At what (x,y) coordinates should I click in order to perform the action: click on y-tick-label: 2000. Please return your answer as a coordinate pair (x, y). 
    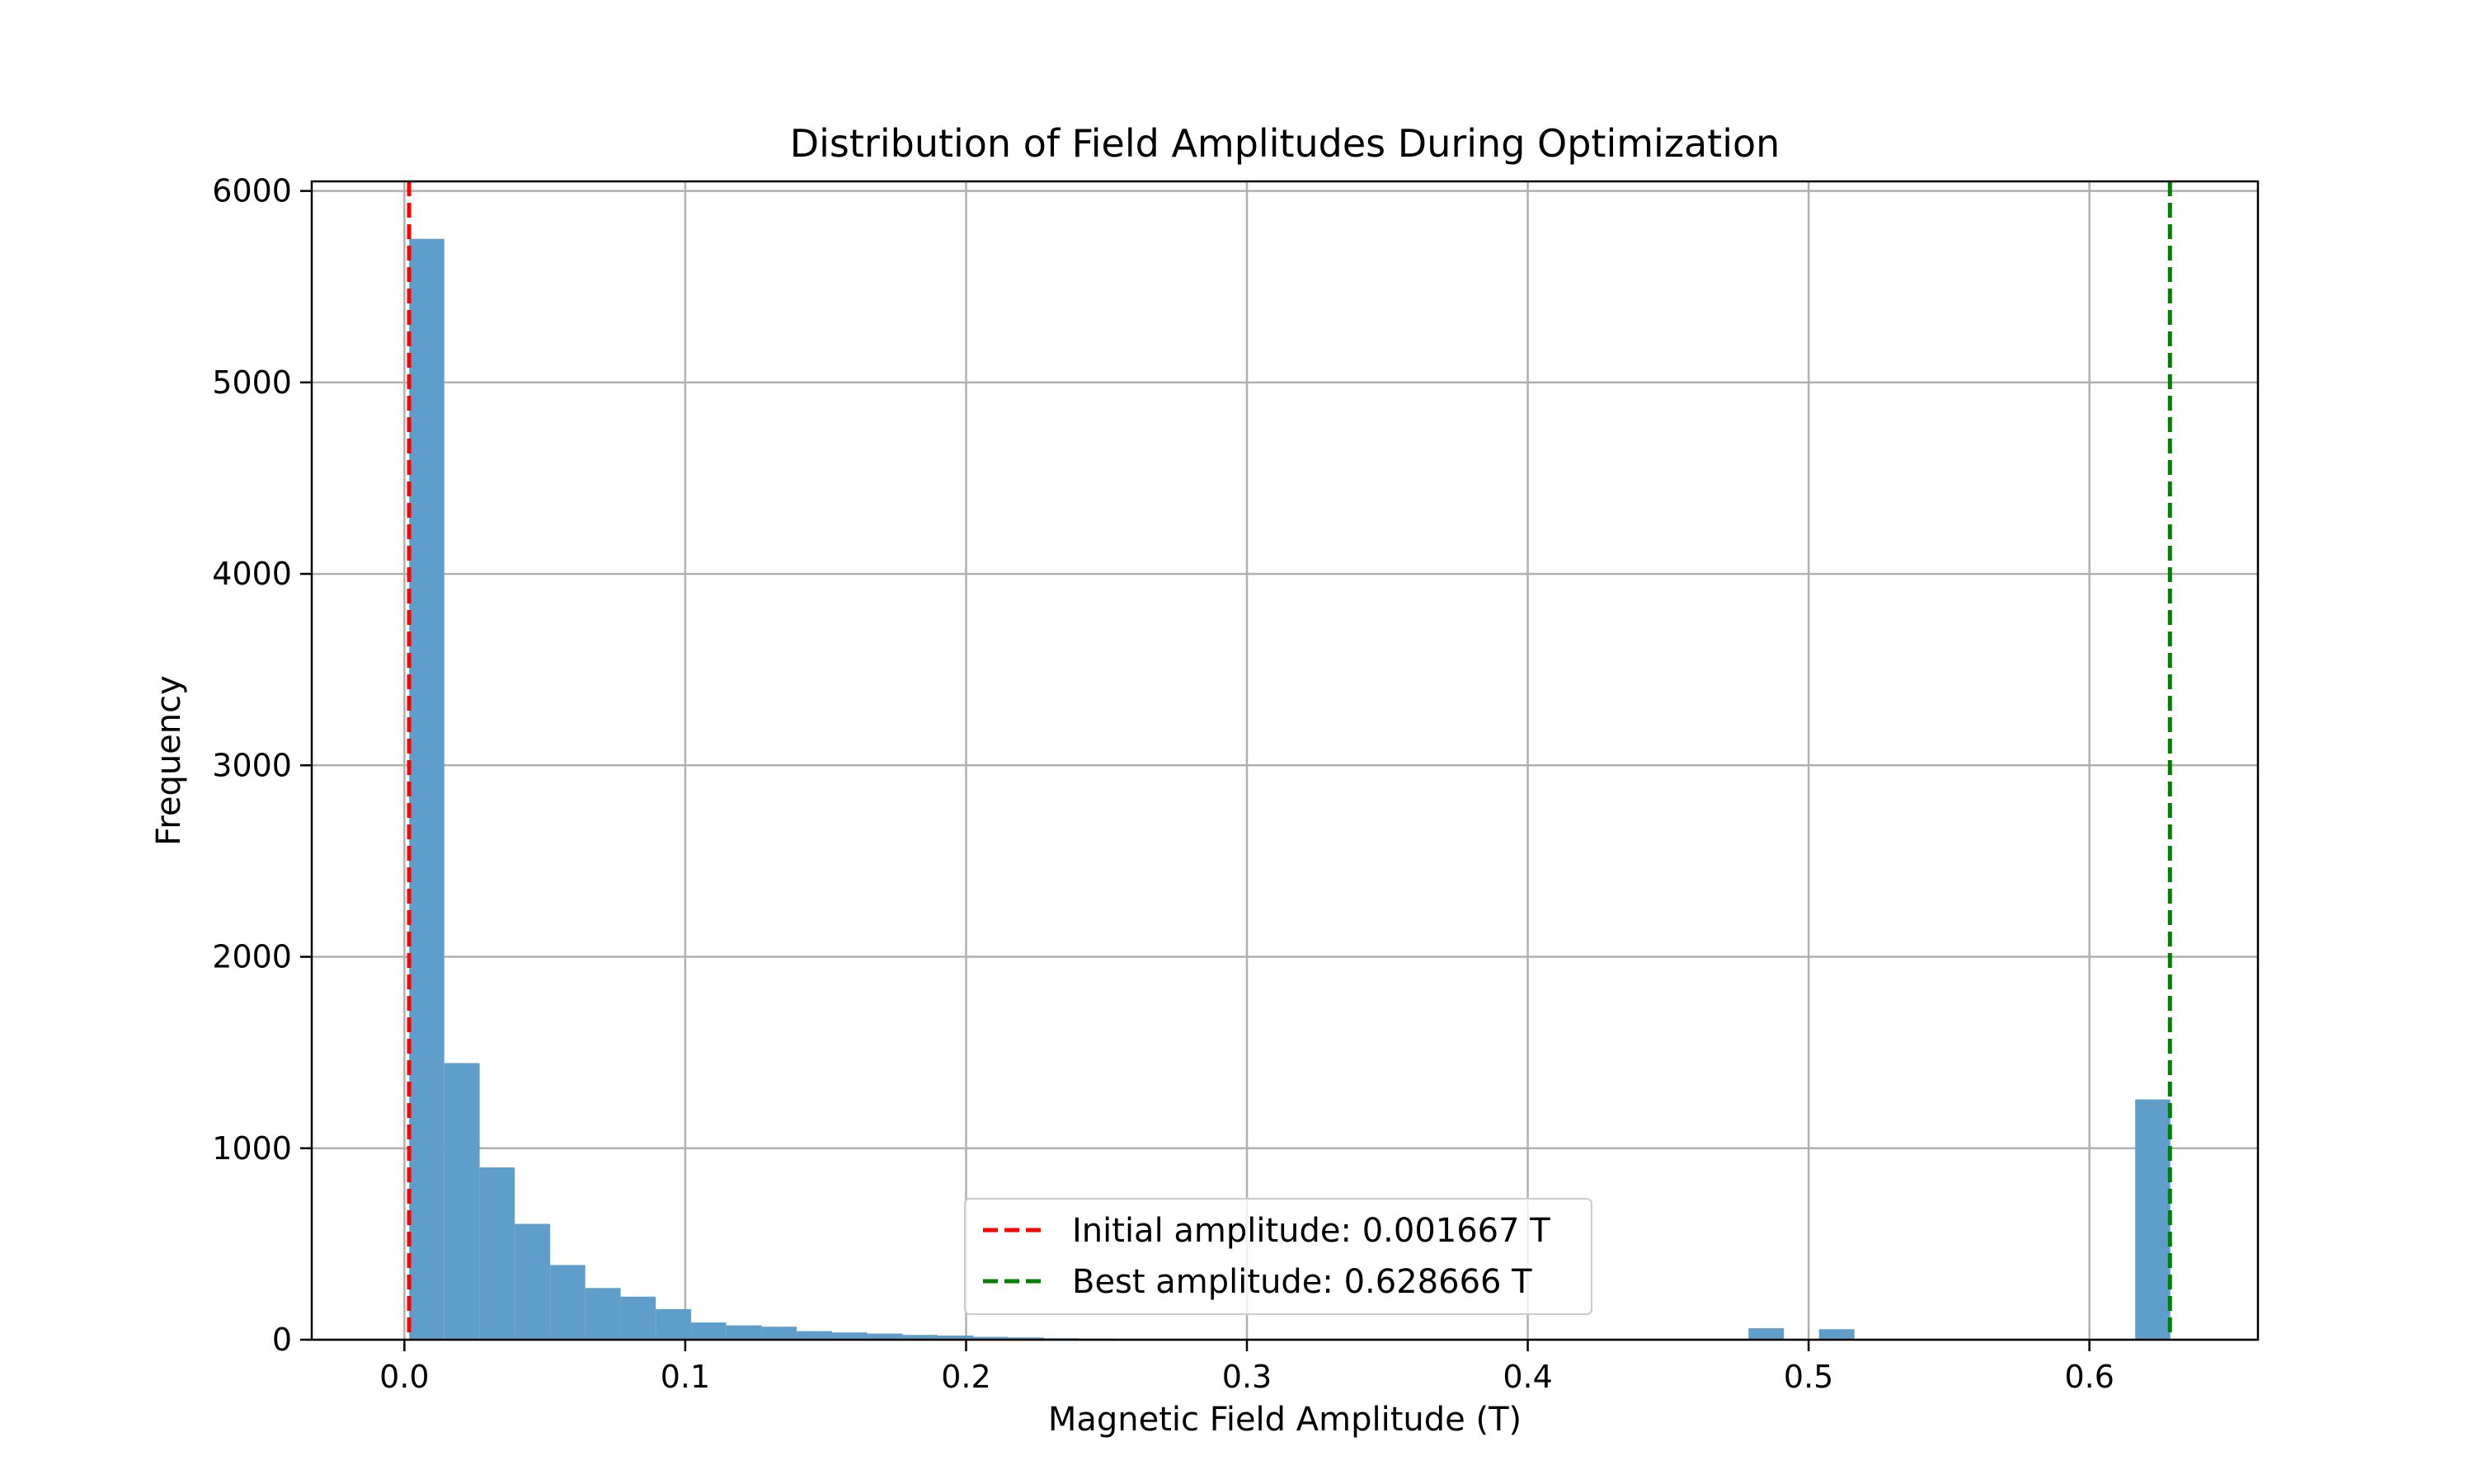
    Looking at the image, I should click on (252, 957).